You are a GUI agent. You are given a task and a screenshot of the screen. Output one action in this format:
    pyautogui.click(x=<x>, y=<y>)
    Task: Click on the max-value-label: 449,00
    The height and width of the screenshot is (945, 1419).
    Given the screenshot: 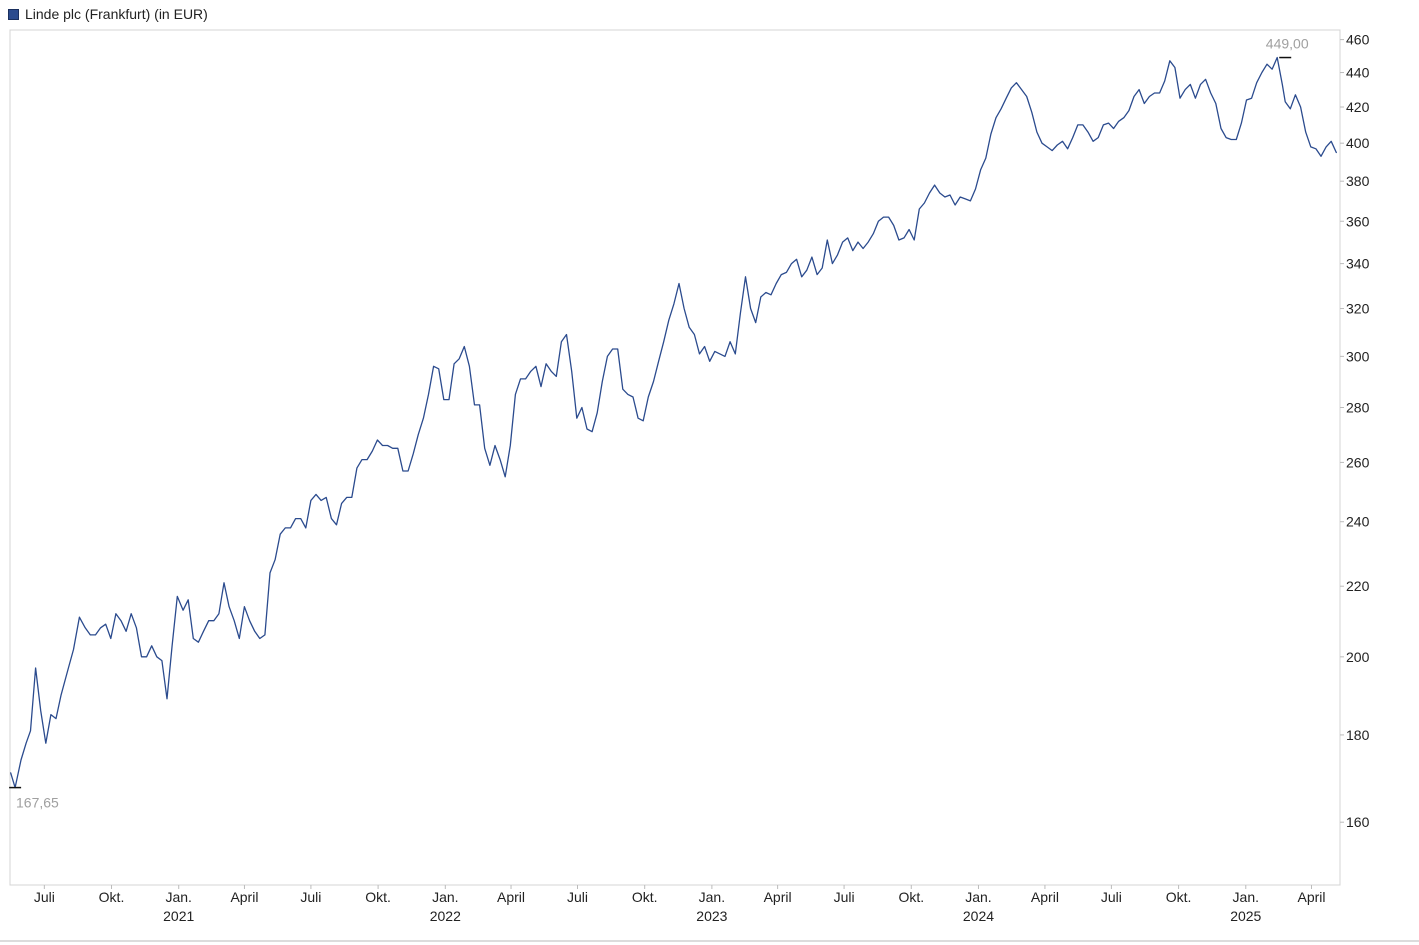 What is the action you would take?
    pyautogui.click(x=1287, y=44)
    